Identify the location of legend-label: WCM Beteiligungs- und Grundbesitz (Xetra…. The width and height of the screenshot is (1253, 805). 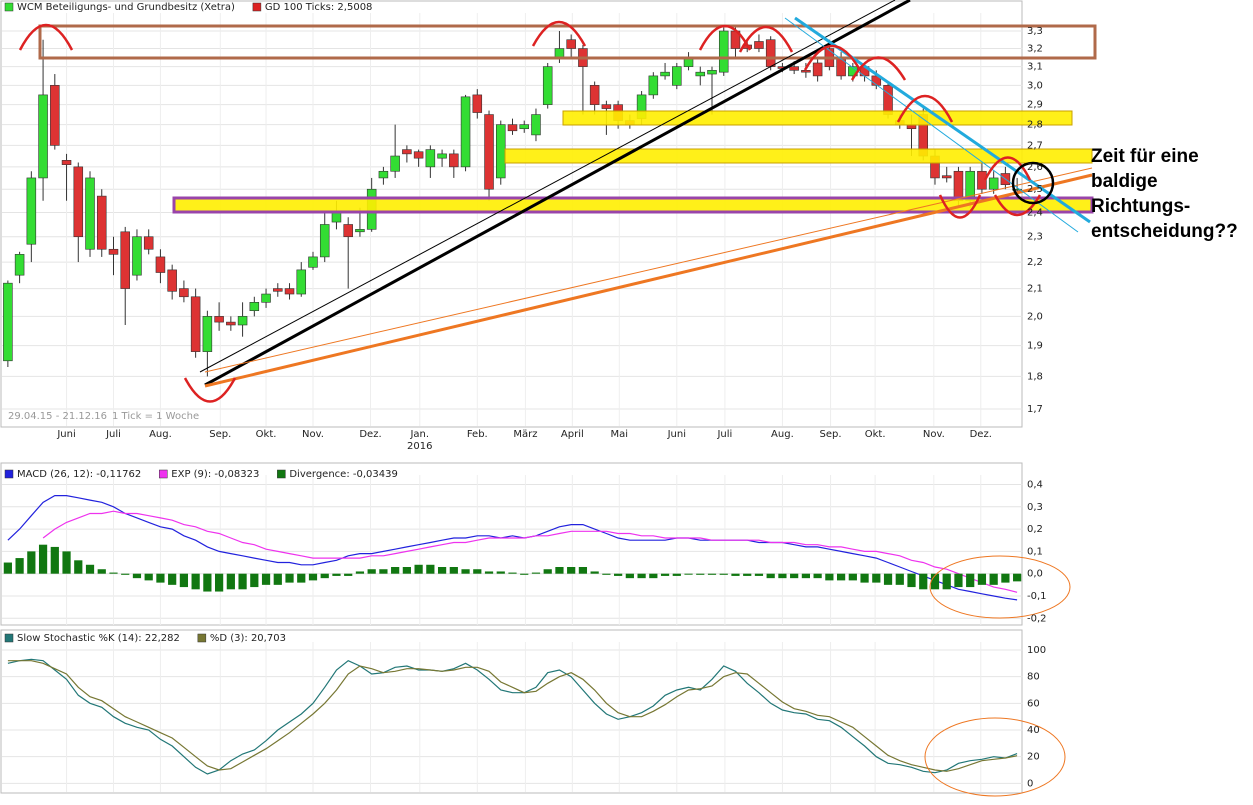
(126, 7).